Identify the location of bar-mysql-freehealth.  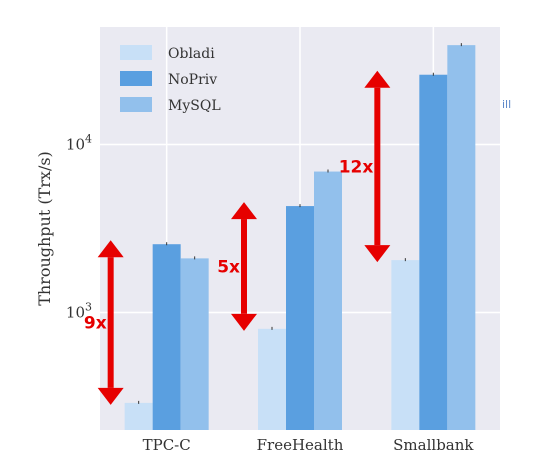
(328, 300).